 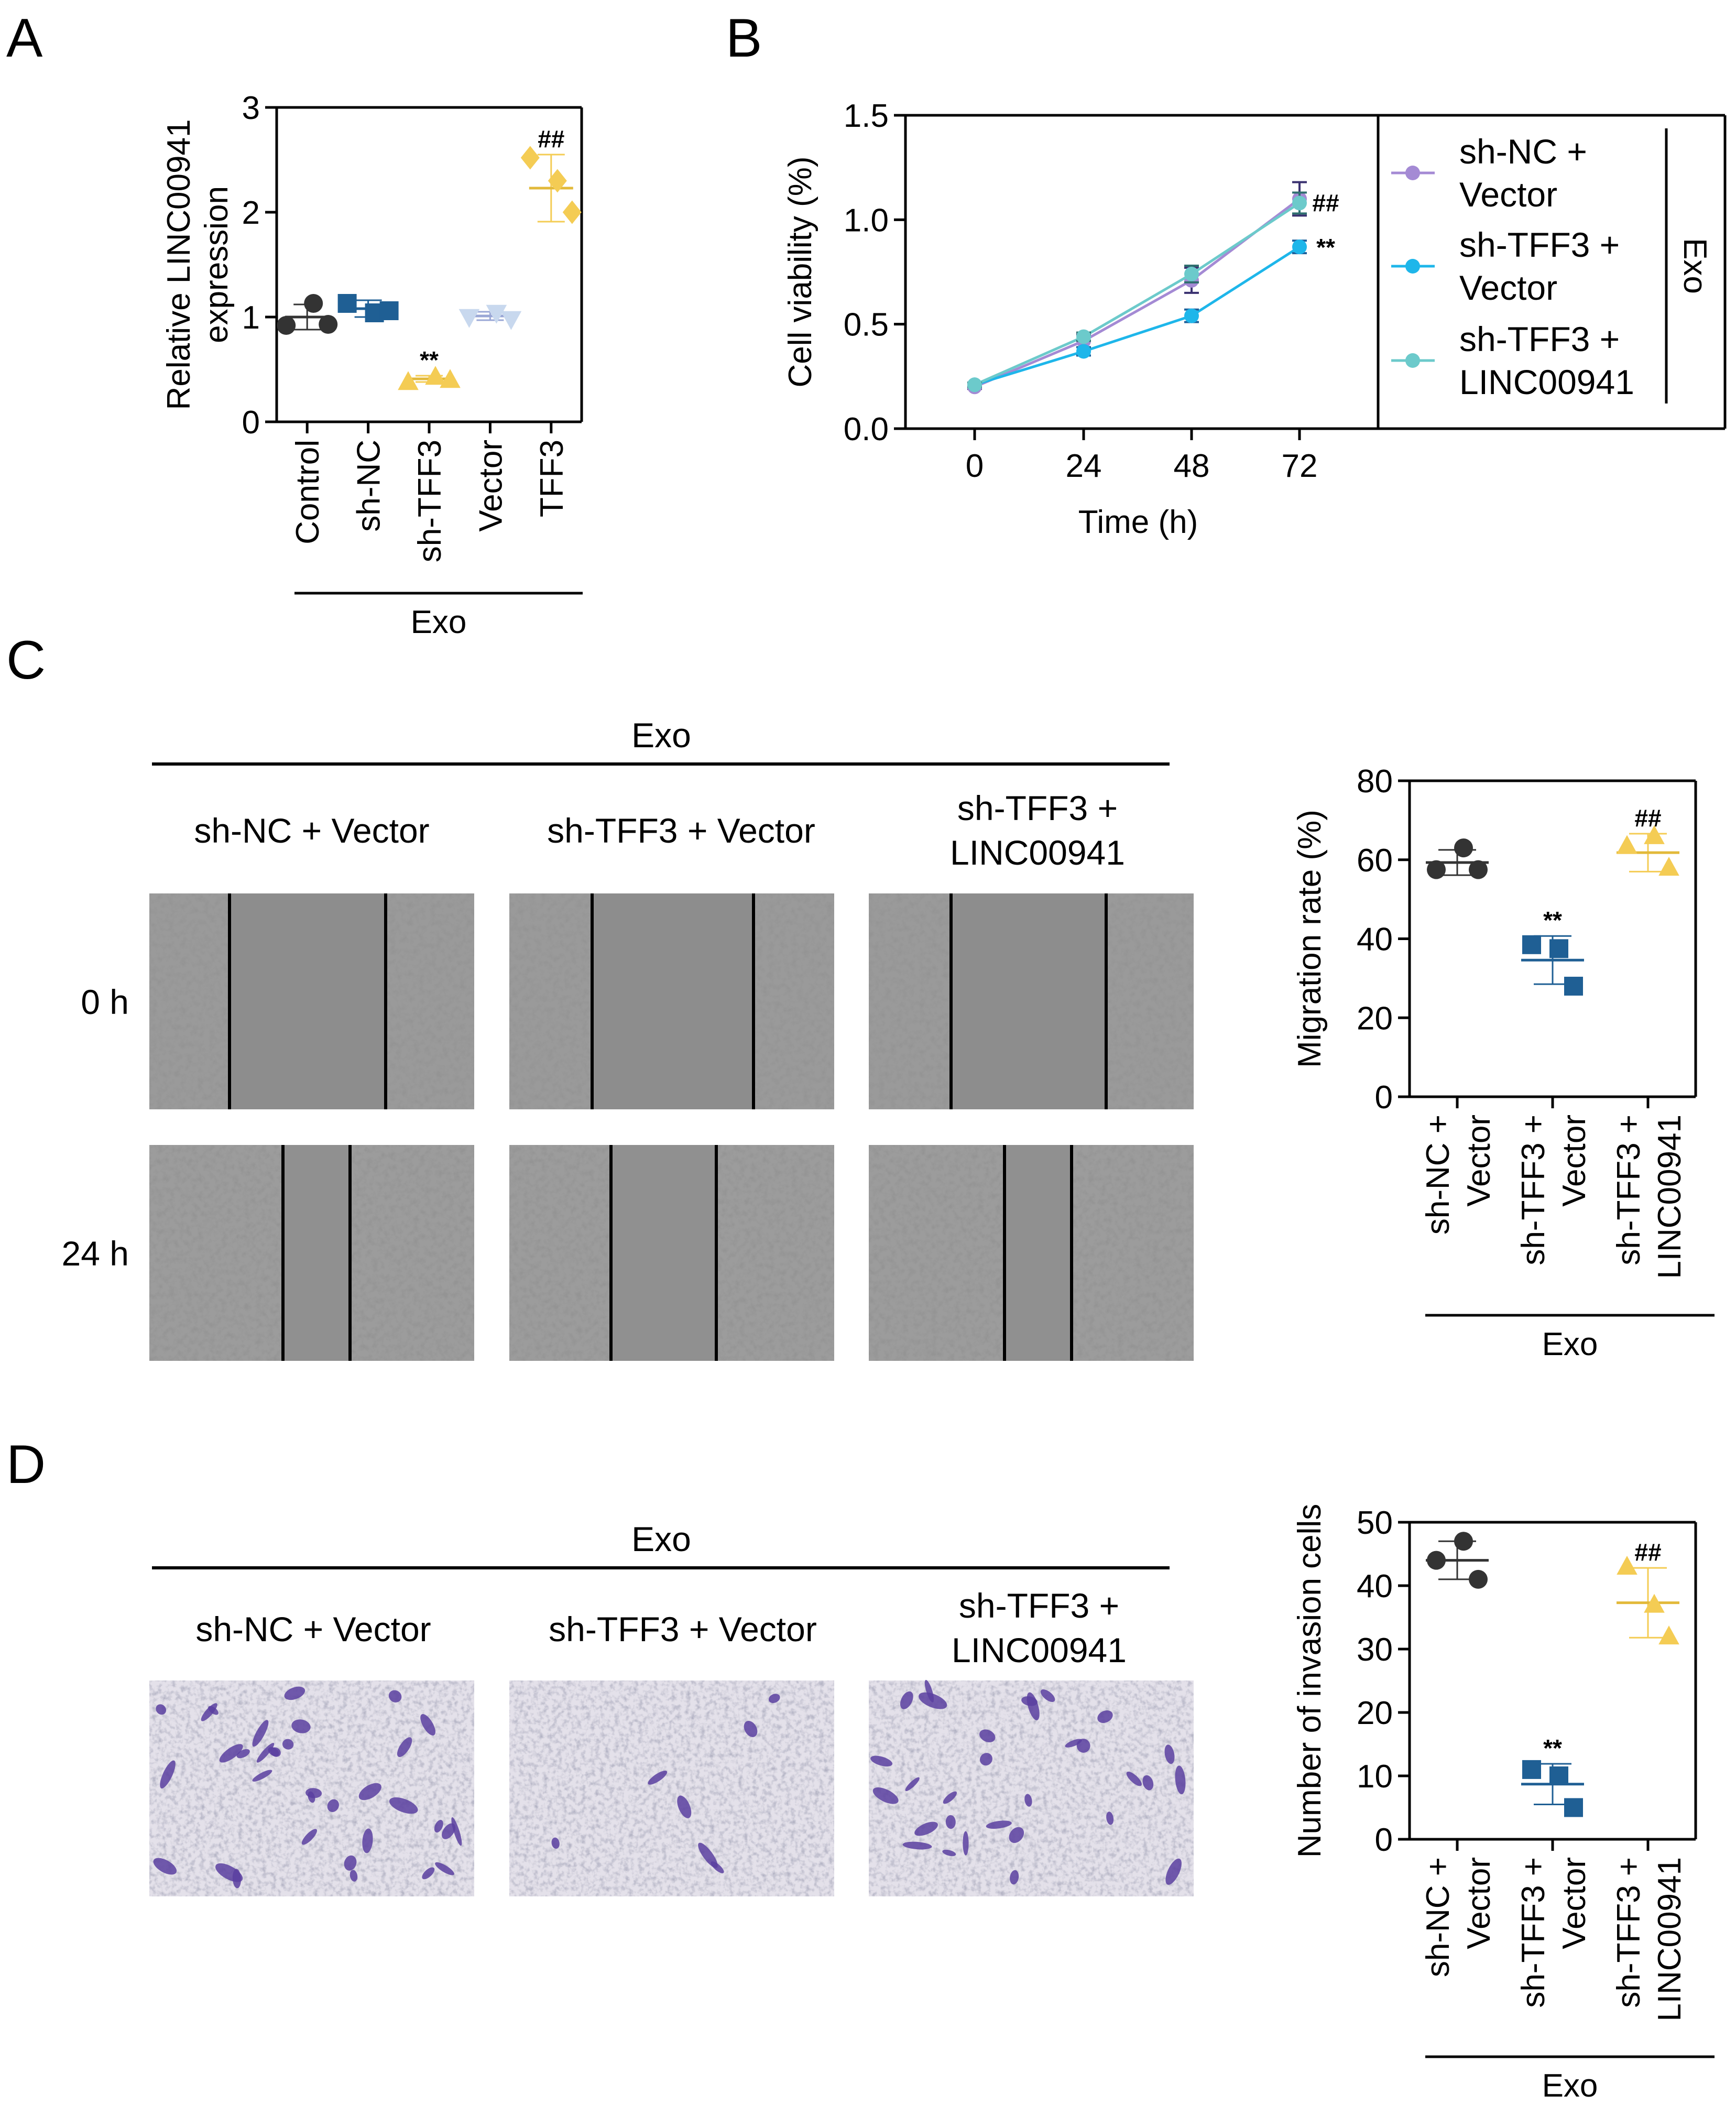 What do you see at coordinates (1037, 808) in the screenshot?
I see `panel-c-column-label-3a: sh-TFF3 +` at bounding box center [1037, 808].